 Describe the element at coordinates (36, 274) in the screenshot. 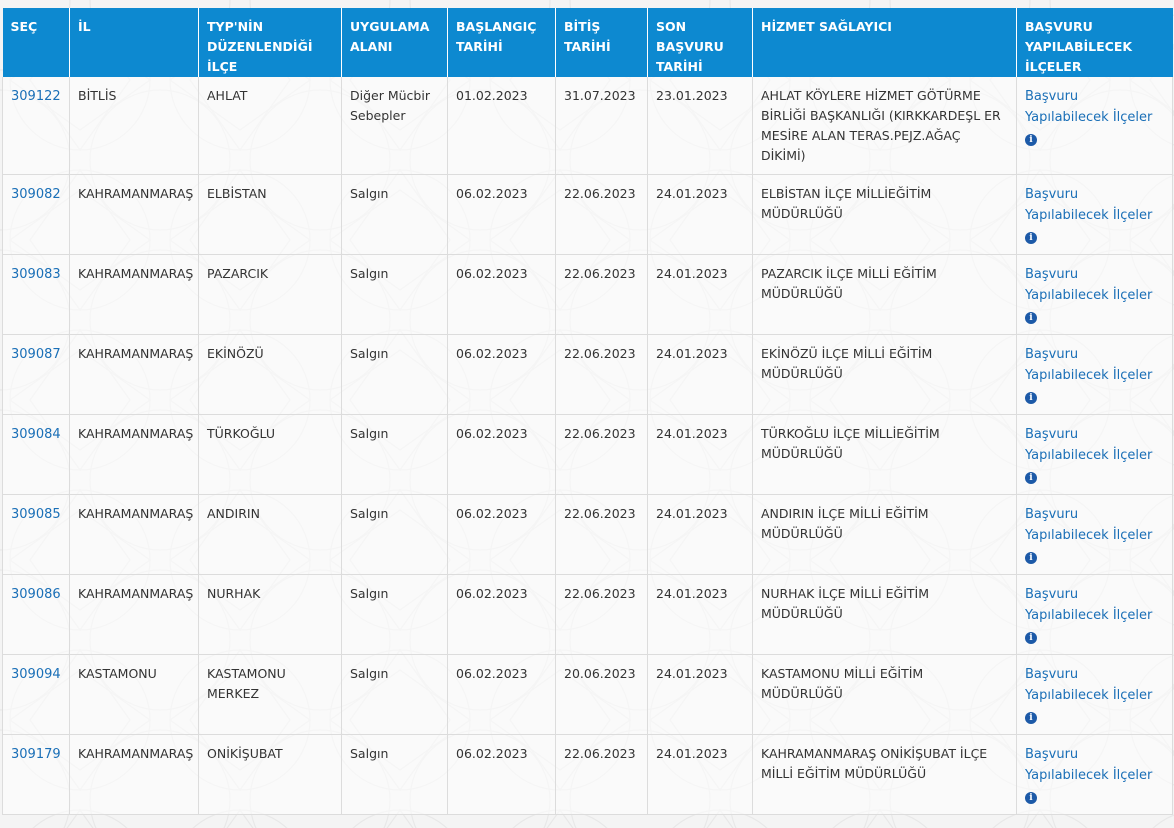

I see `record-id-link: 309083` at that location.